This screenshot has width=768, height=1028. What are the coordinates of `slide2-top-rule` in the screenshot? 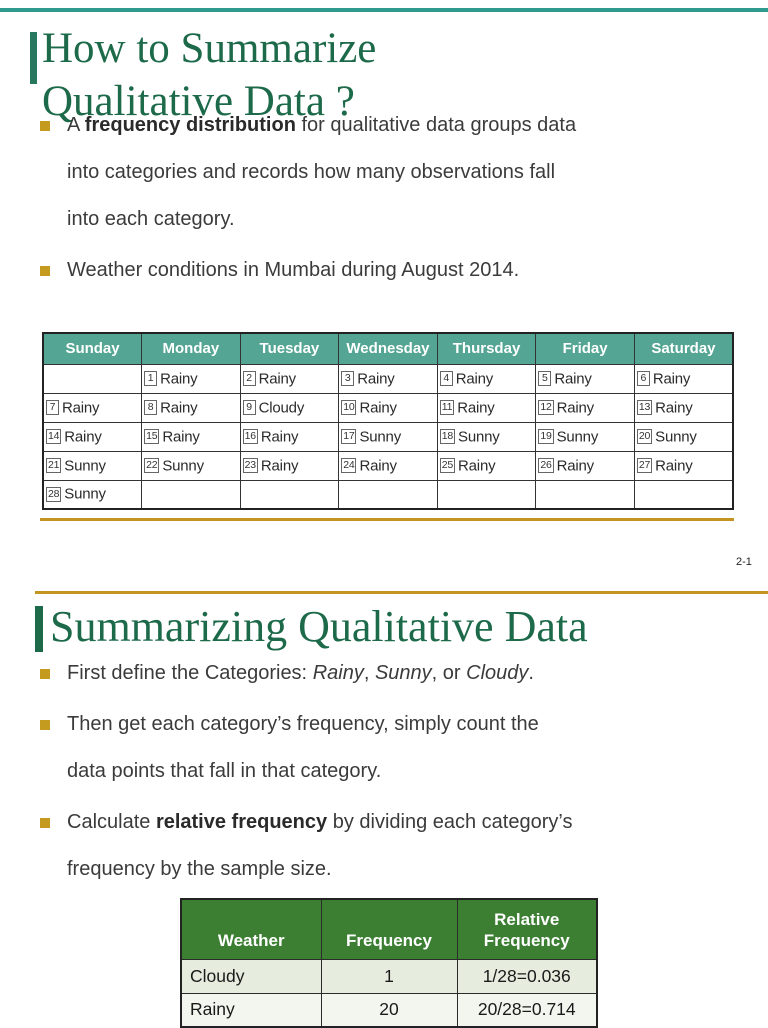 It's located at (401, 592).